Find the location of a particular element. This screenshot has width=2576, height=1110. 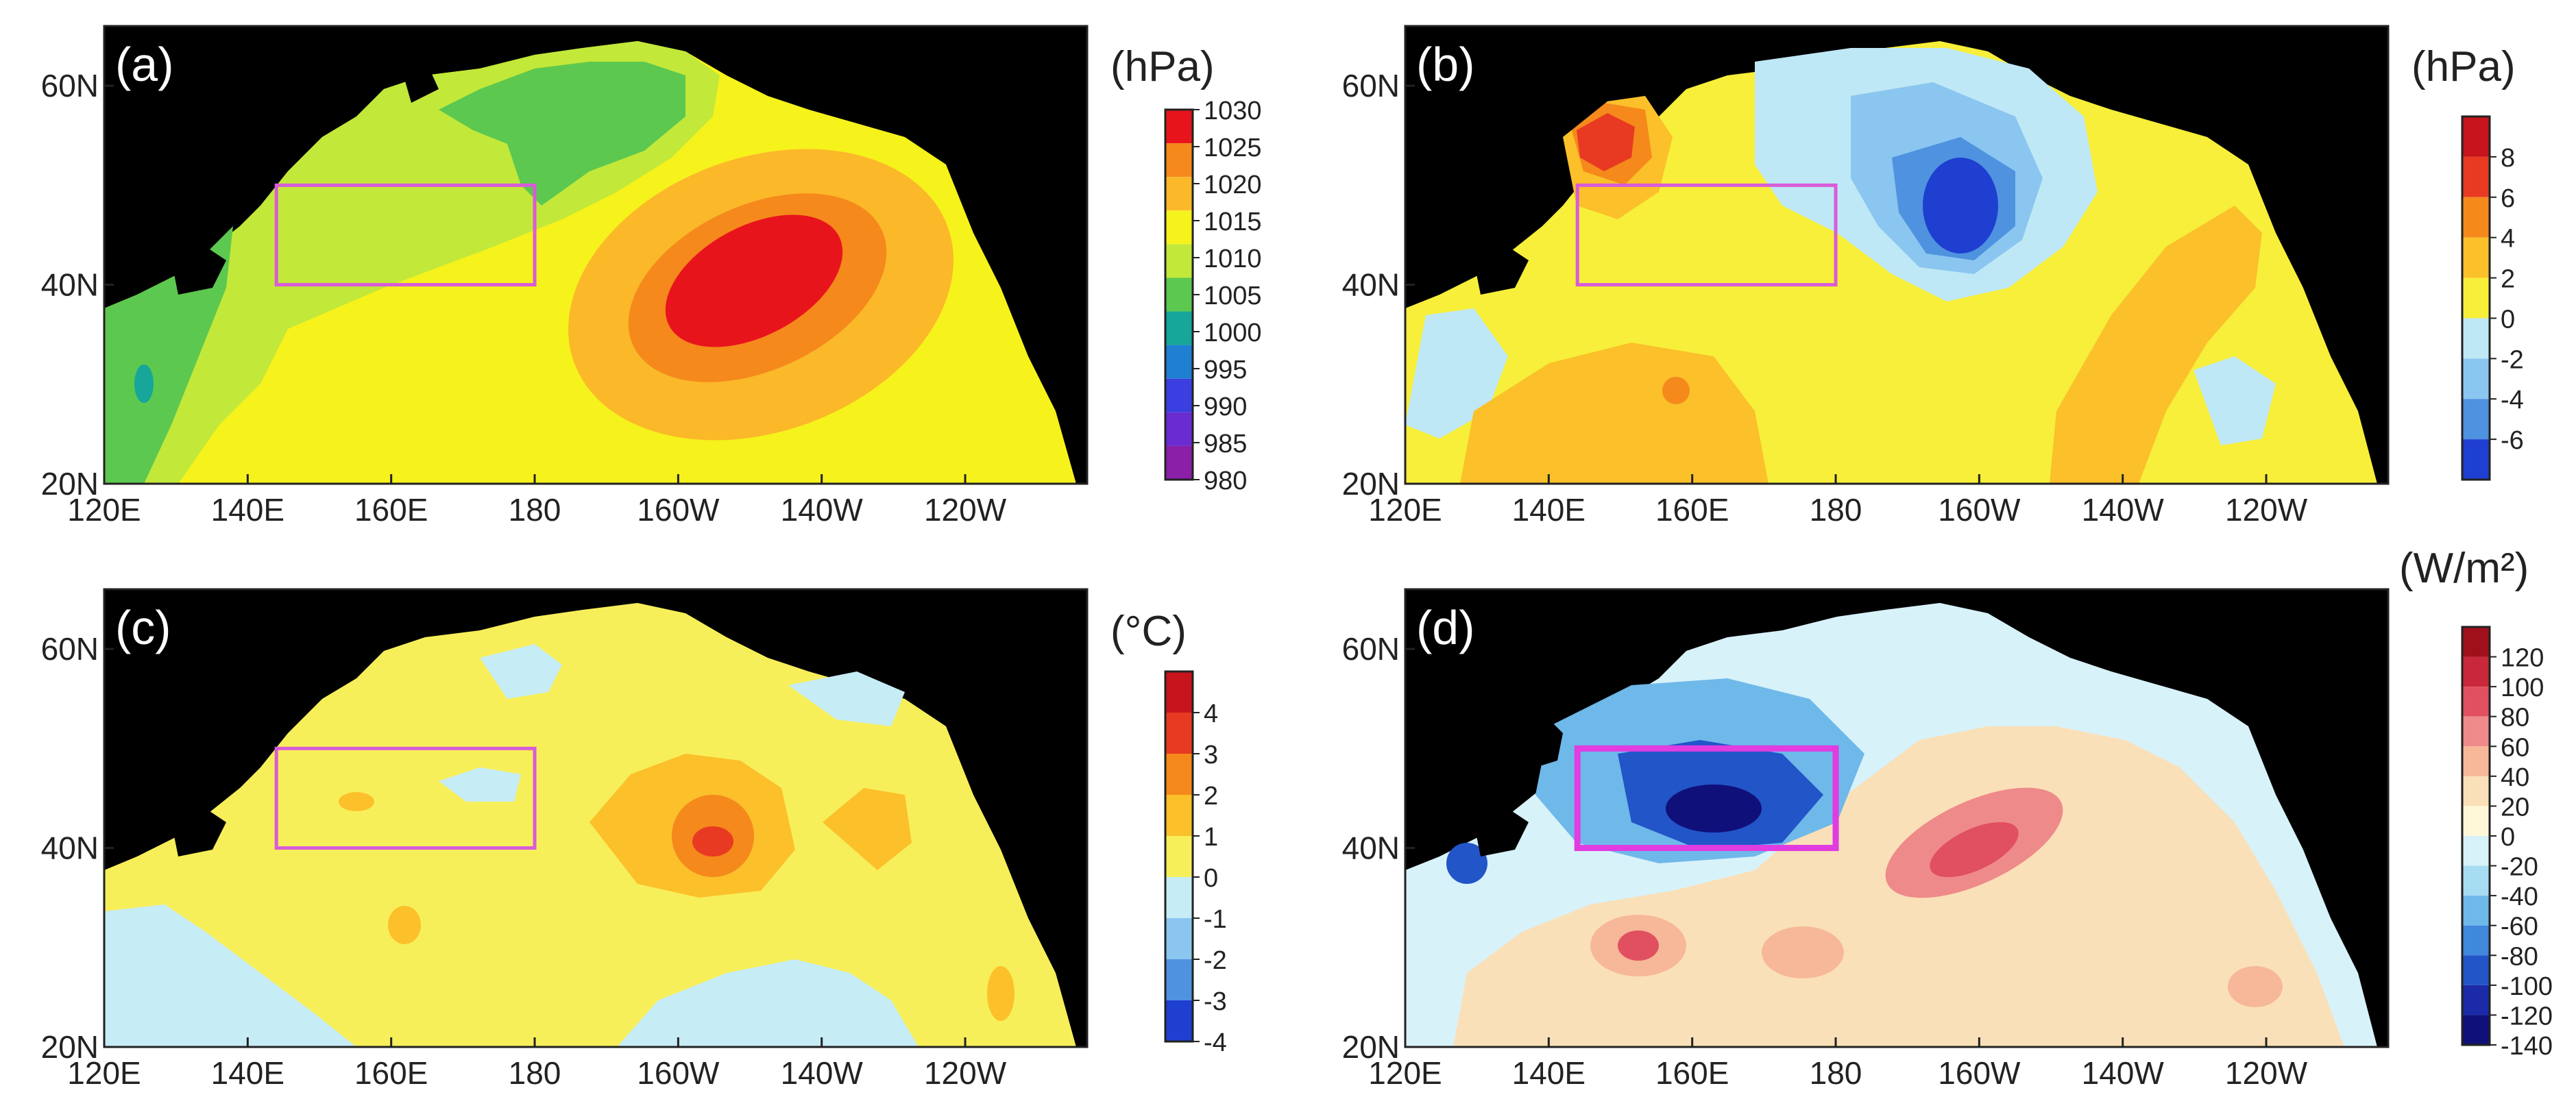

colorbar-label: 120 is located at coordinates (2522, 658).